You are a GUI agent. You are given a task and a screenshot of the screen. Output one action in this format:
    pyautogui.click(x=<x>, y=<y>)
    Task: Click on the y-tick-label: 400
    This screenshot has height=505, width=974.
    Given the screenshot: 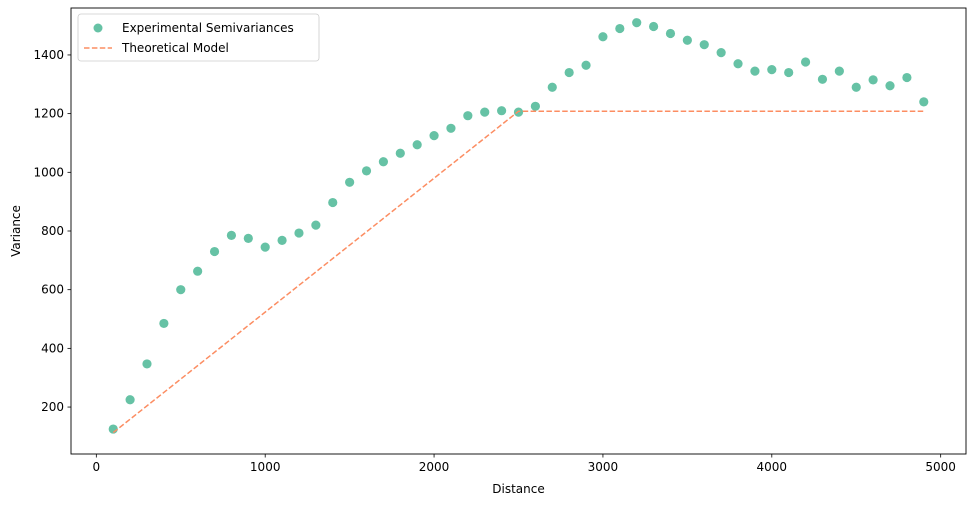 What is the action you would take?
    pyautogui.click(x=52, y=348)
    